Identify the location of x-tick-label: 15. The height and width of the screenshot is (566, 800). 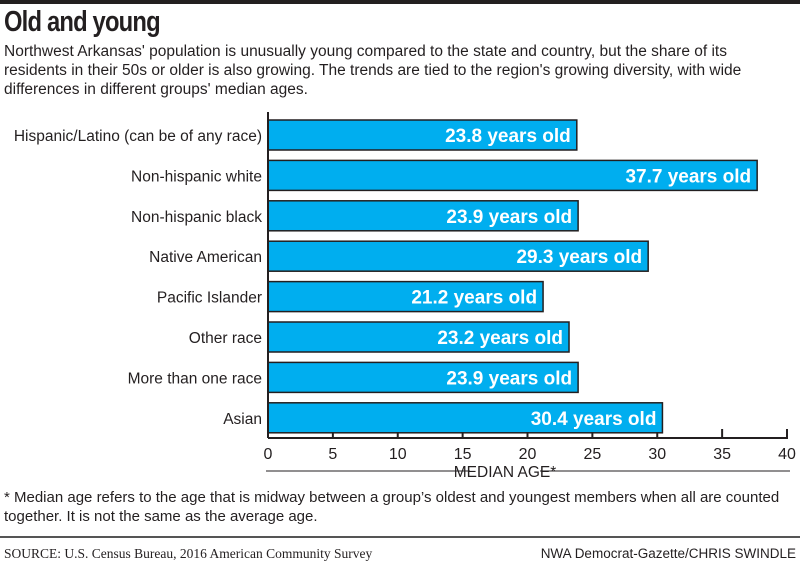
(463, 454).